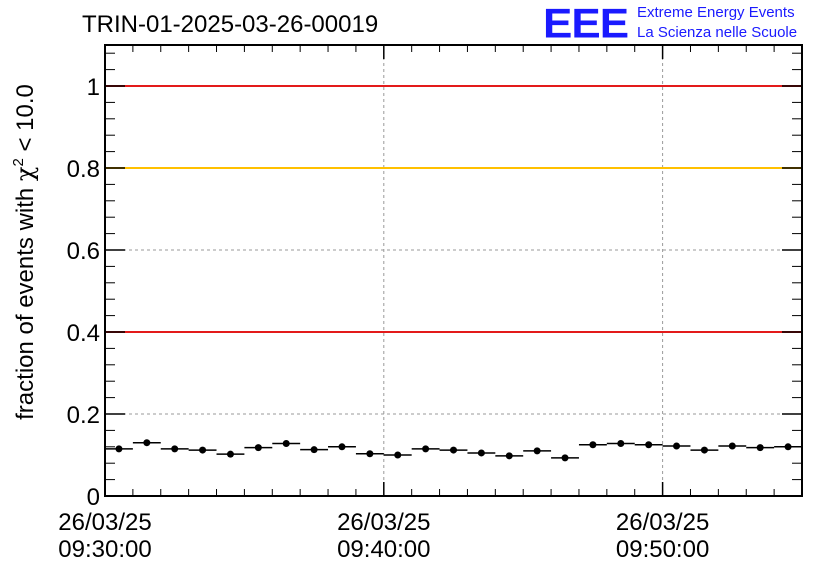 The height and width of the screenshot is (572, 836). What do you see at coordinates (83, 169) in the screenshot?
I see `y-tick-label: 0.8` at bounding box center [83, 169].